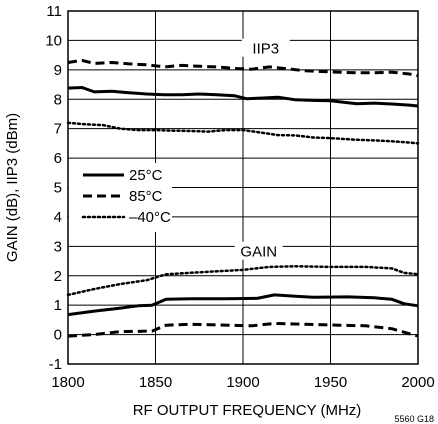  What do you see at coordinates (58, 305) in the screenshot?
I see `y-tick-label: 1` at bounding box center [58, 305].